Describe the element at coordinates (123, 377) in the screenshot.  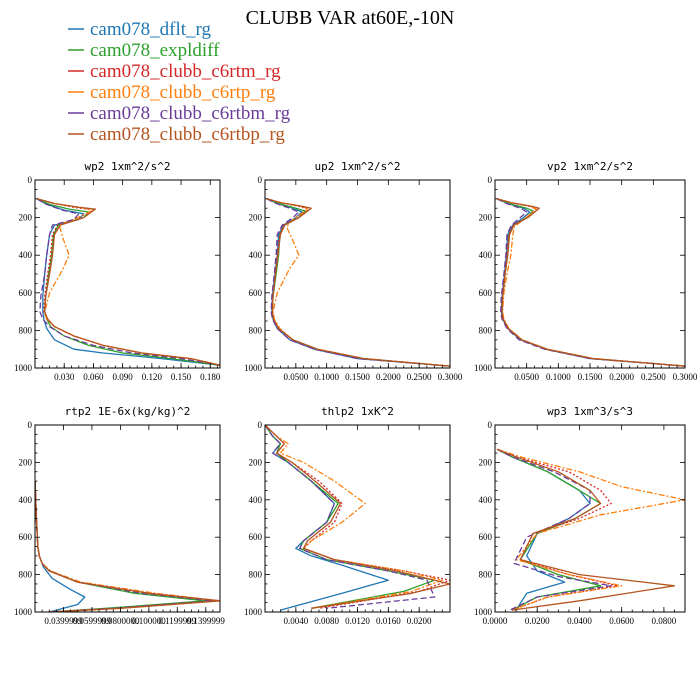
I see `x-tick-label: 0.090` at that location.